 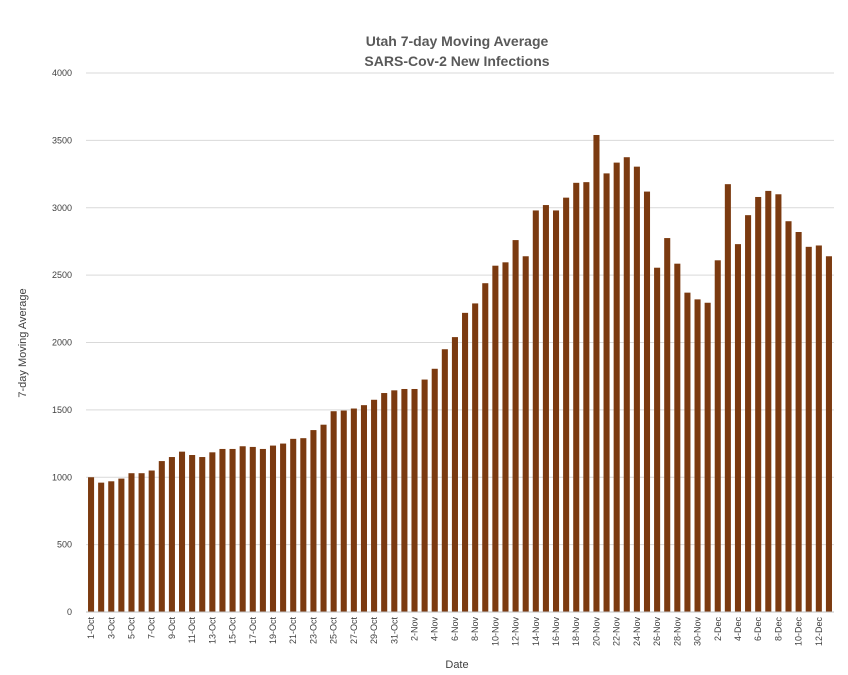 What do you see at coordinates (273, 528) in the screenshot?
I see `bar-19-Oct` at bounding box center [273, 528].